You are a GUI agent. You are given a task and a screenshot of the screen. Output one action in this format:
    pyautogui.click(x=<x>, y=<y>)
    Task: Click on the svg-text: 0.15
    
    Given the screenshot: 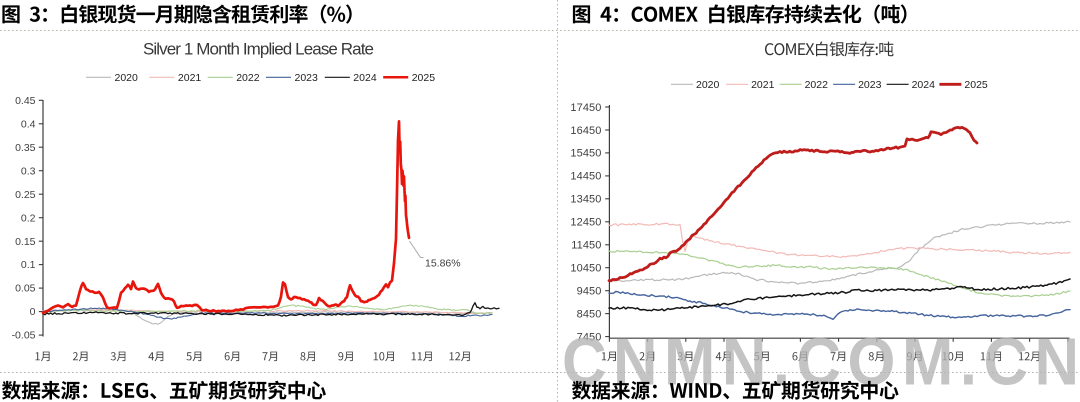 What is the action you would take?
    pyautogui.click(x=25, y=242)
    